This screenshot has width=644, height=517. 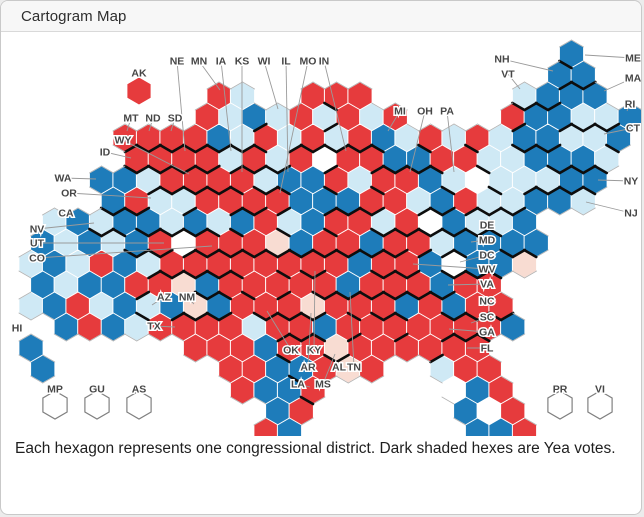 I want to click on state-label-UT: UT, so click(x=37, y=244).